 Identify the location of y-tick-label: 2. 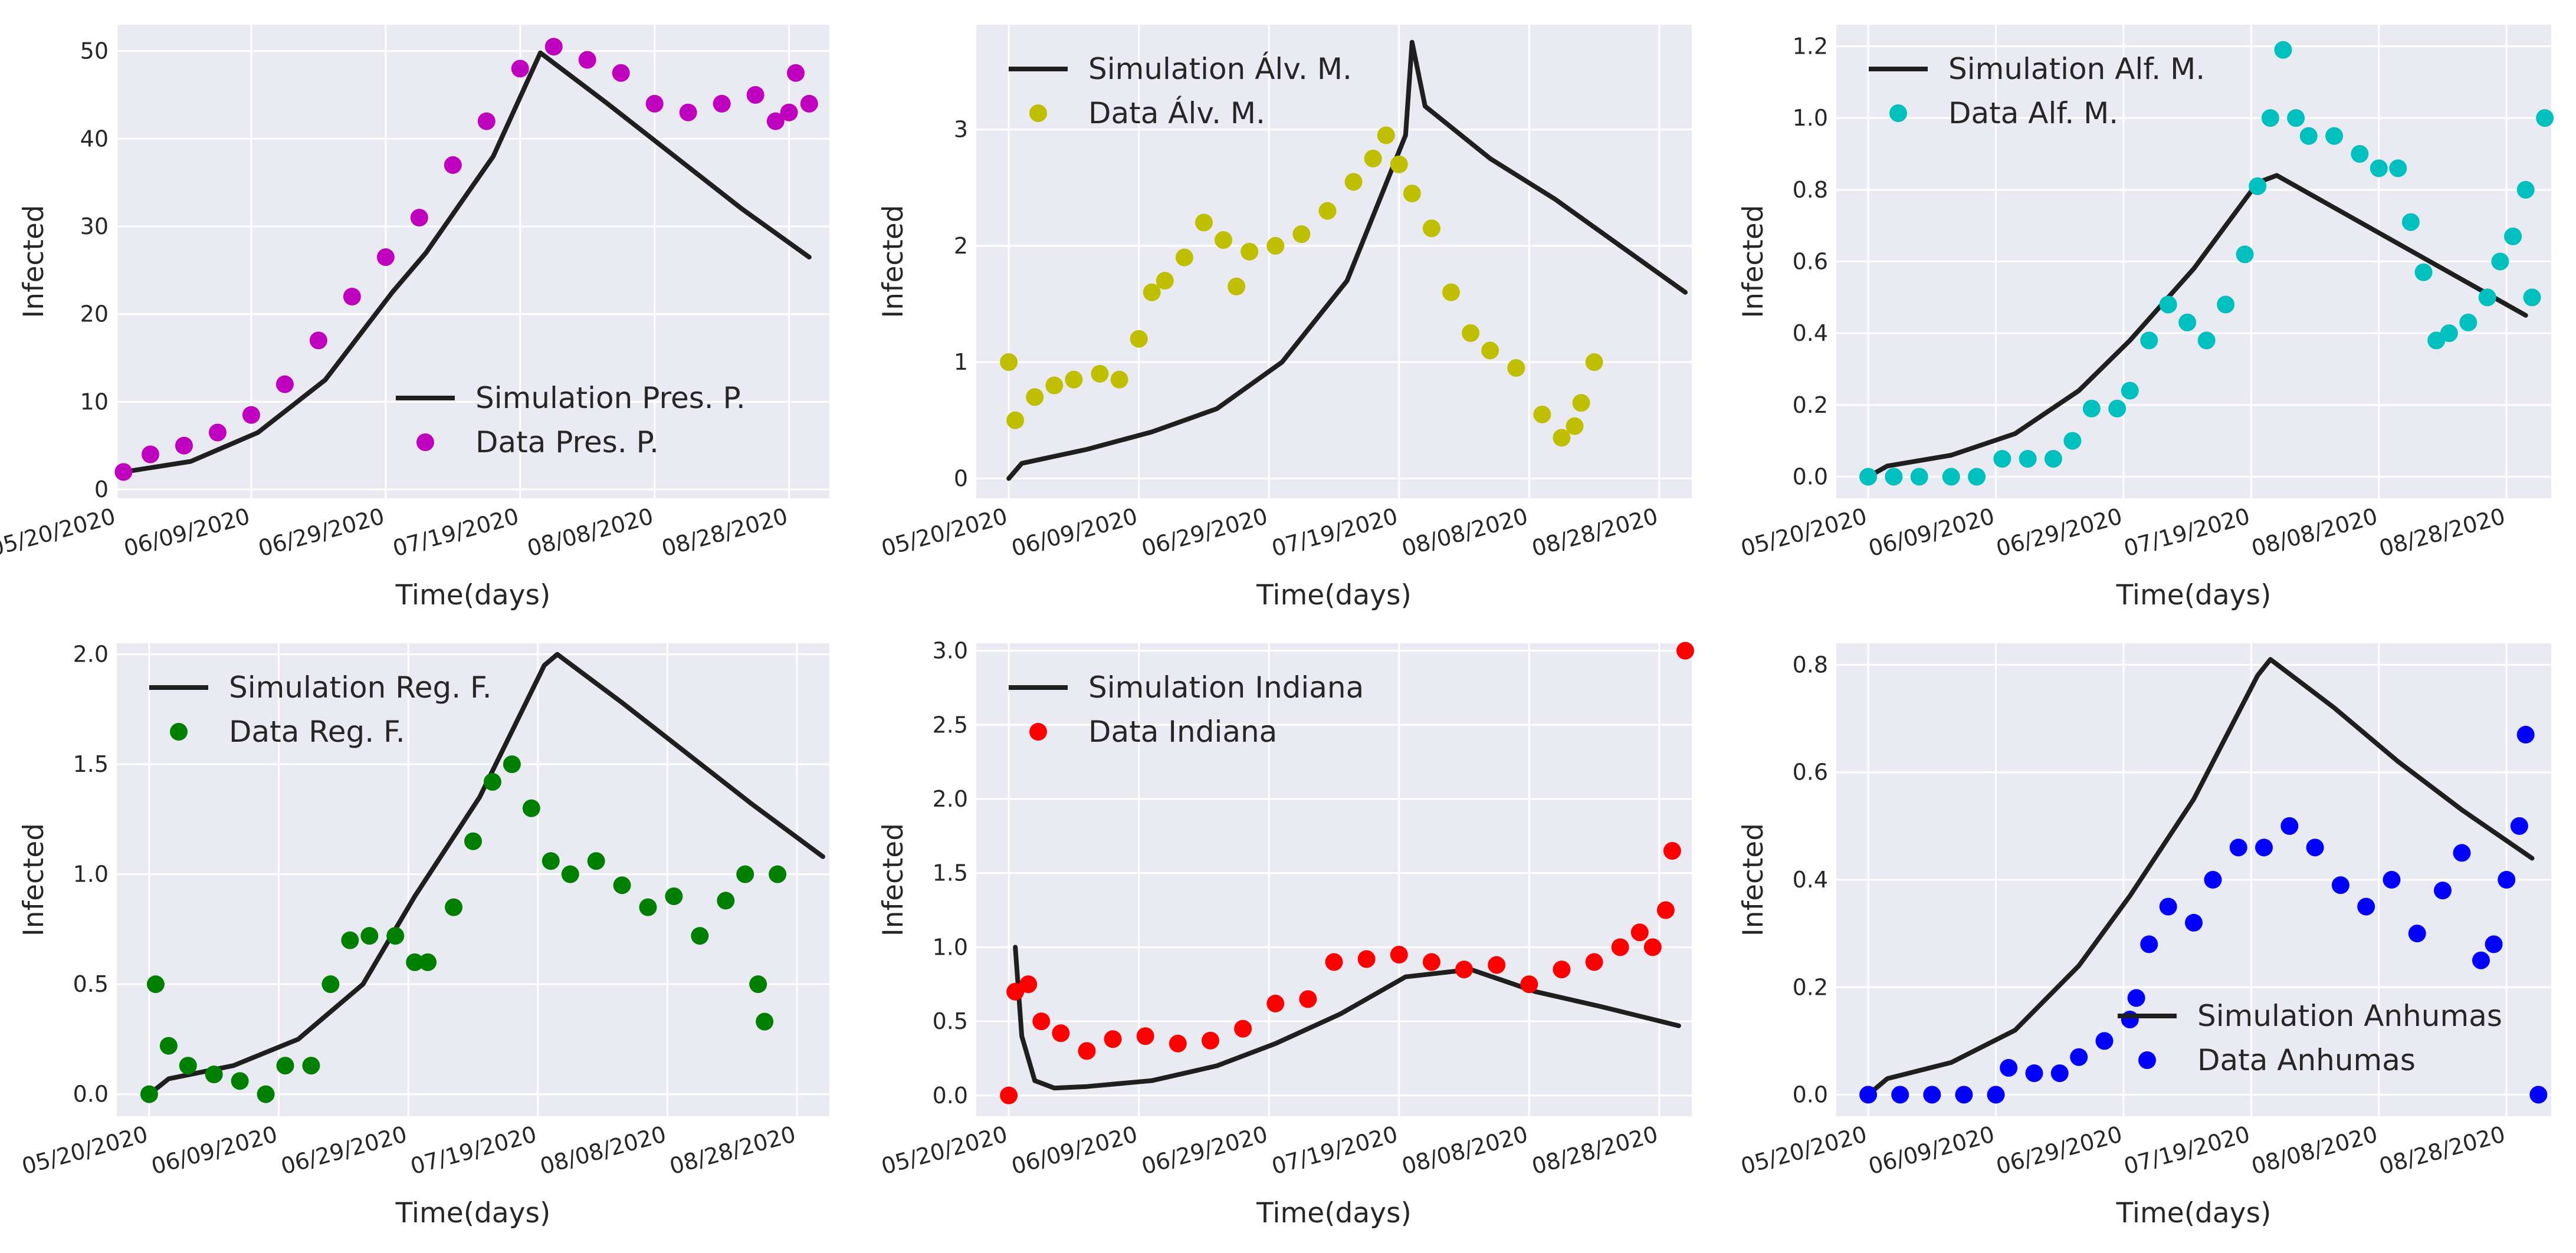
(961, 246).